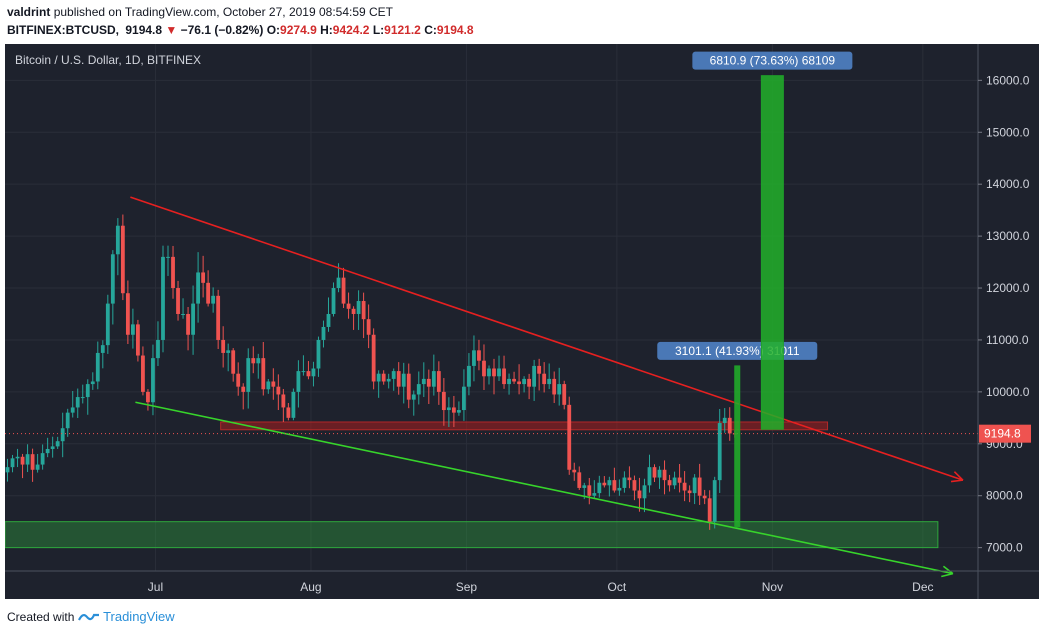 Image resolution: width=1044 pixels, height=635 pixels. I want to click on author-name: valdrint, so click(29, 12).